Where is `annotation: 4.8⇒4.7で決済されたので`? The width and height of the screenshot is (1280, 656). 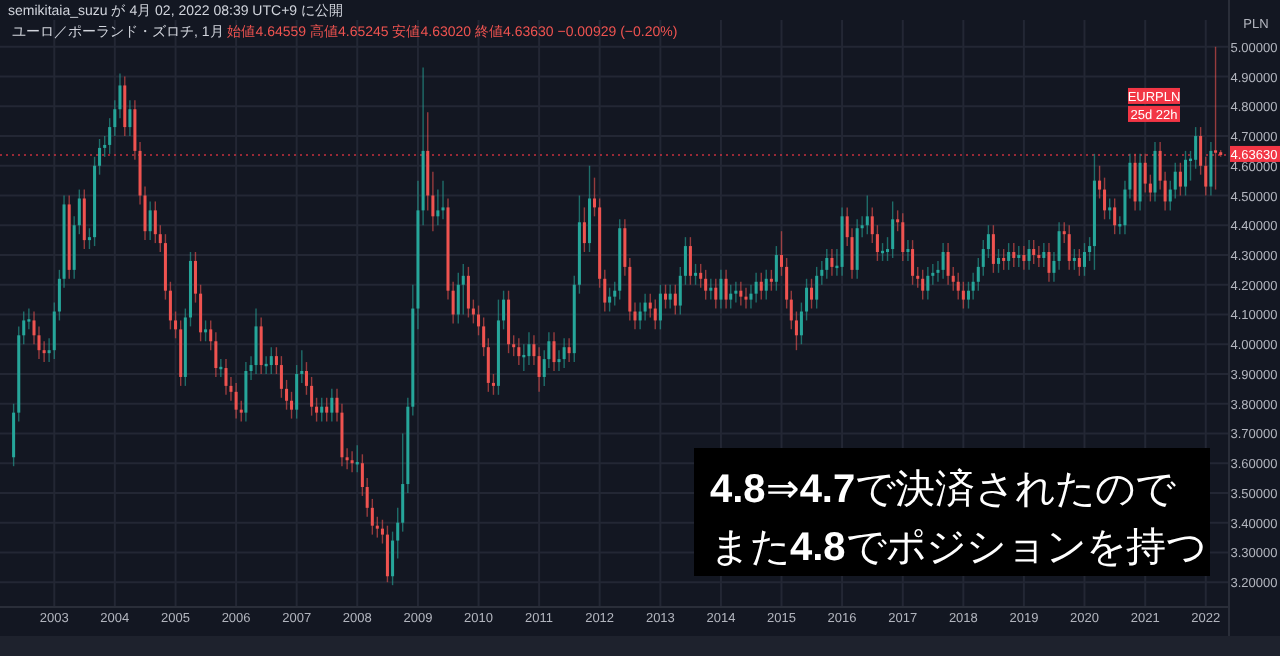
annotation: 4.8⇒4.7で決済されたので is located at coordinates (944, 490).